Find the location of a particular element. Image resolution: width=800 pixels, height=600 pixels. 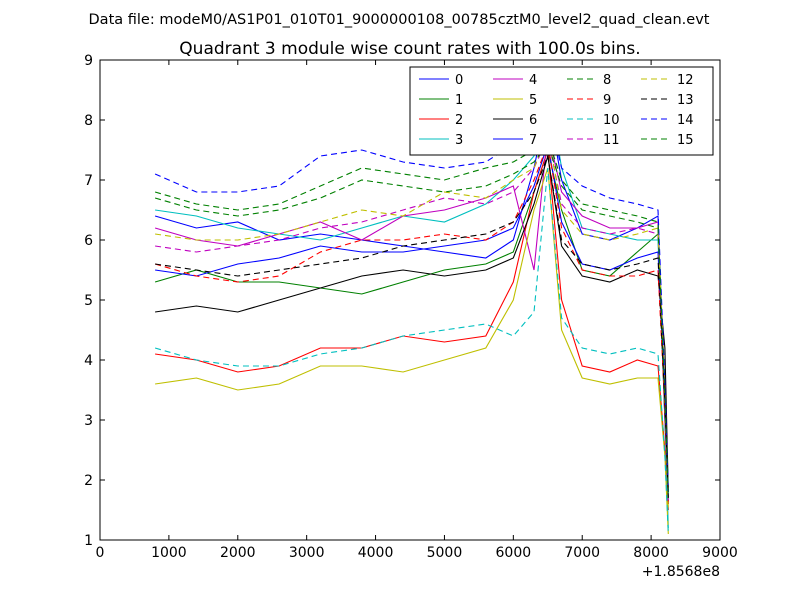

x-tick-label: 6000 is located at coordinates (514, 553).